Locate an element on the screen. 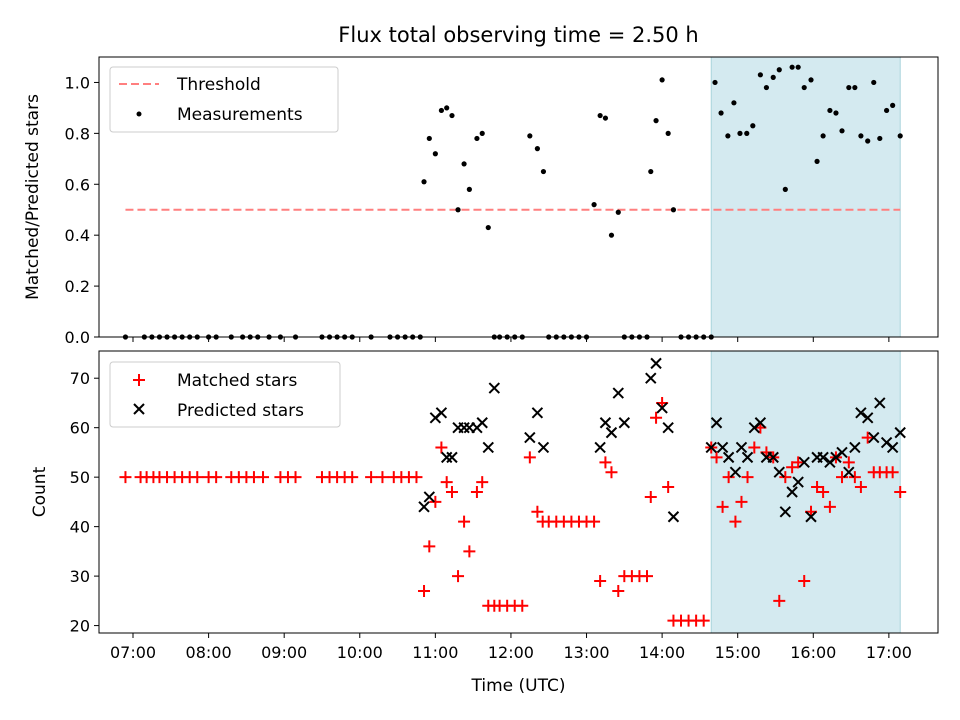 The height and width of the screenshot is (720, 960). legend-predicted-label: Predicted stars is located at coordinates (240, 411).